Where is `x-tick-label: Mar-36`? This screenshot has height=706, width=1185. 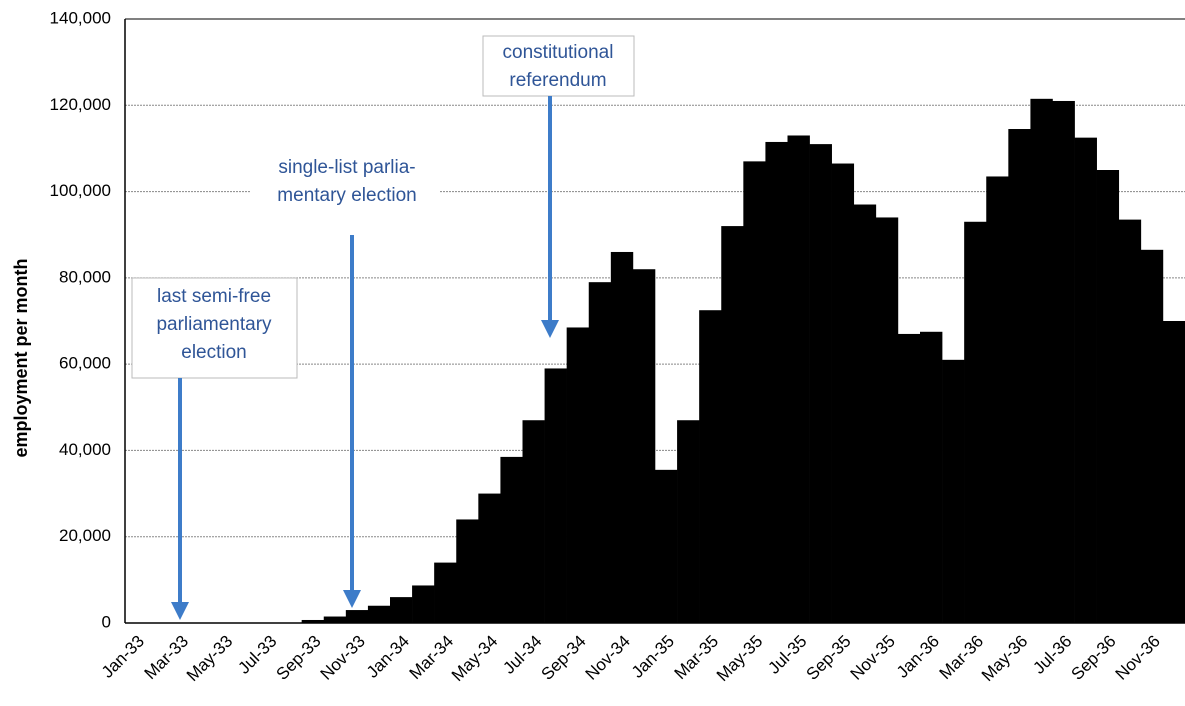
x-tick-label: Mar-36 is located at coordinates (962, 658).